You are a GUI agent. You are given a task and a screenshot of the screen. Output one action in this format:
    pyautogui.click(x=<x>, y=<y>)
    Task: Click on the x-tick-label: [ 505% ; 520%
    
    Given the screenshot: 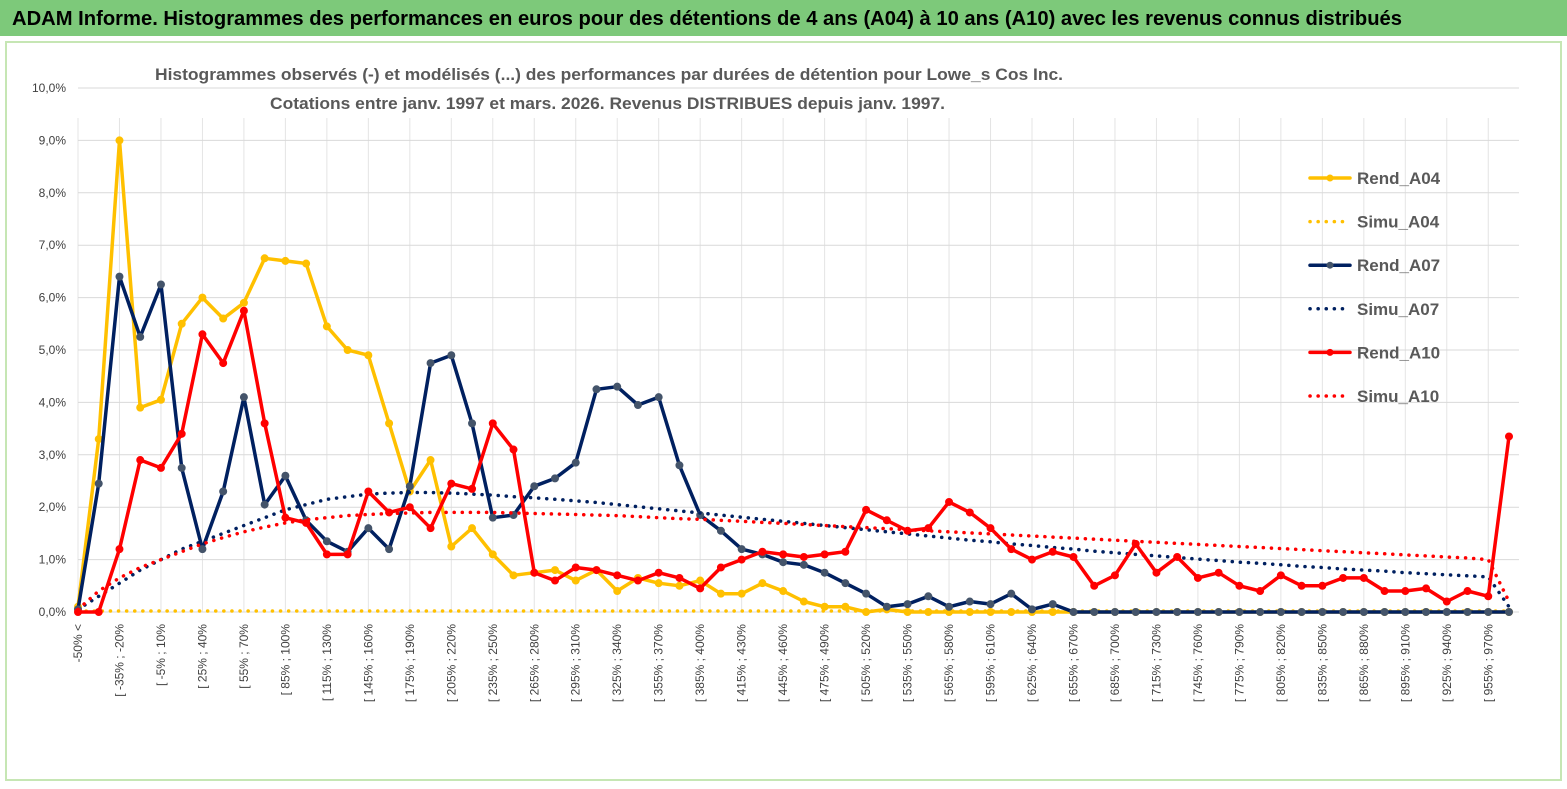 What is the action you would take?
    pyautogui.click(x=866, y=663)
    